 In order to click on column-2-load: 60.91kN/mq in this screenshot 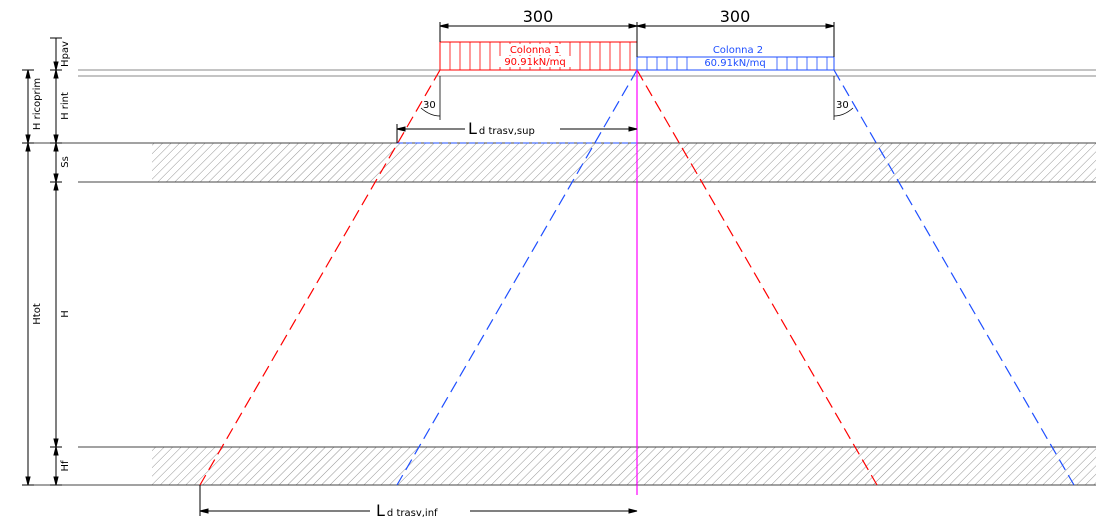, I will do `click(734, 63)`.